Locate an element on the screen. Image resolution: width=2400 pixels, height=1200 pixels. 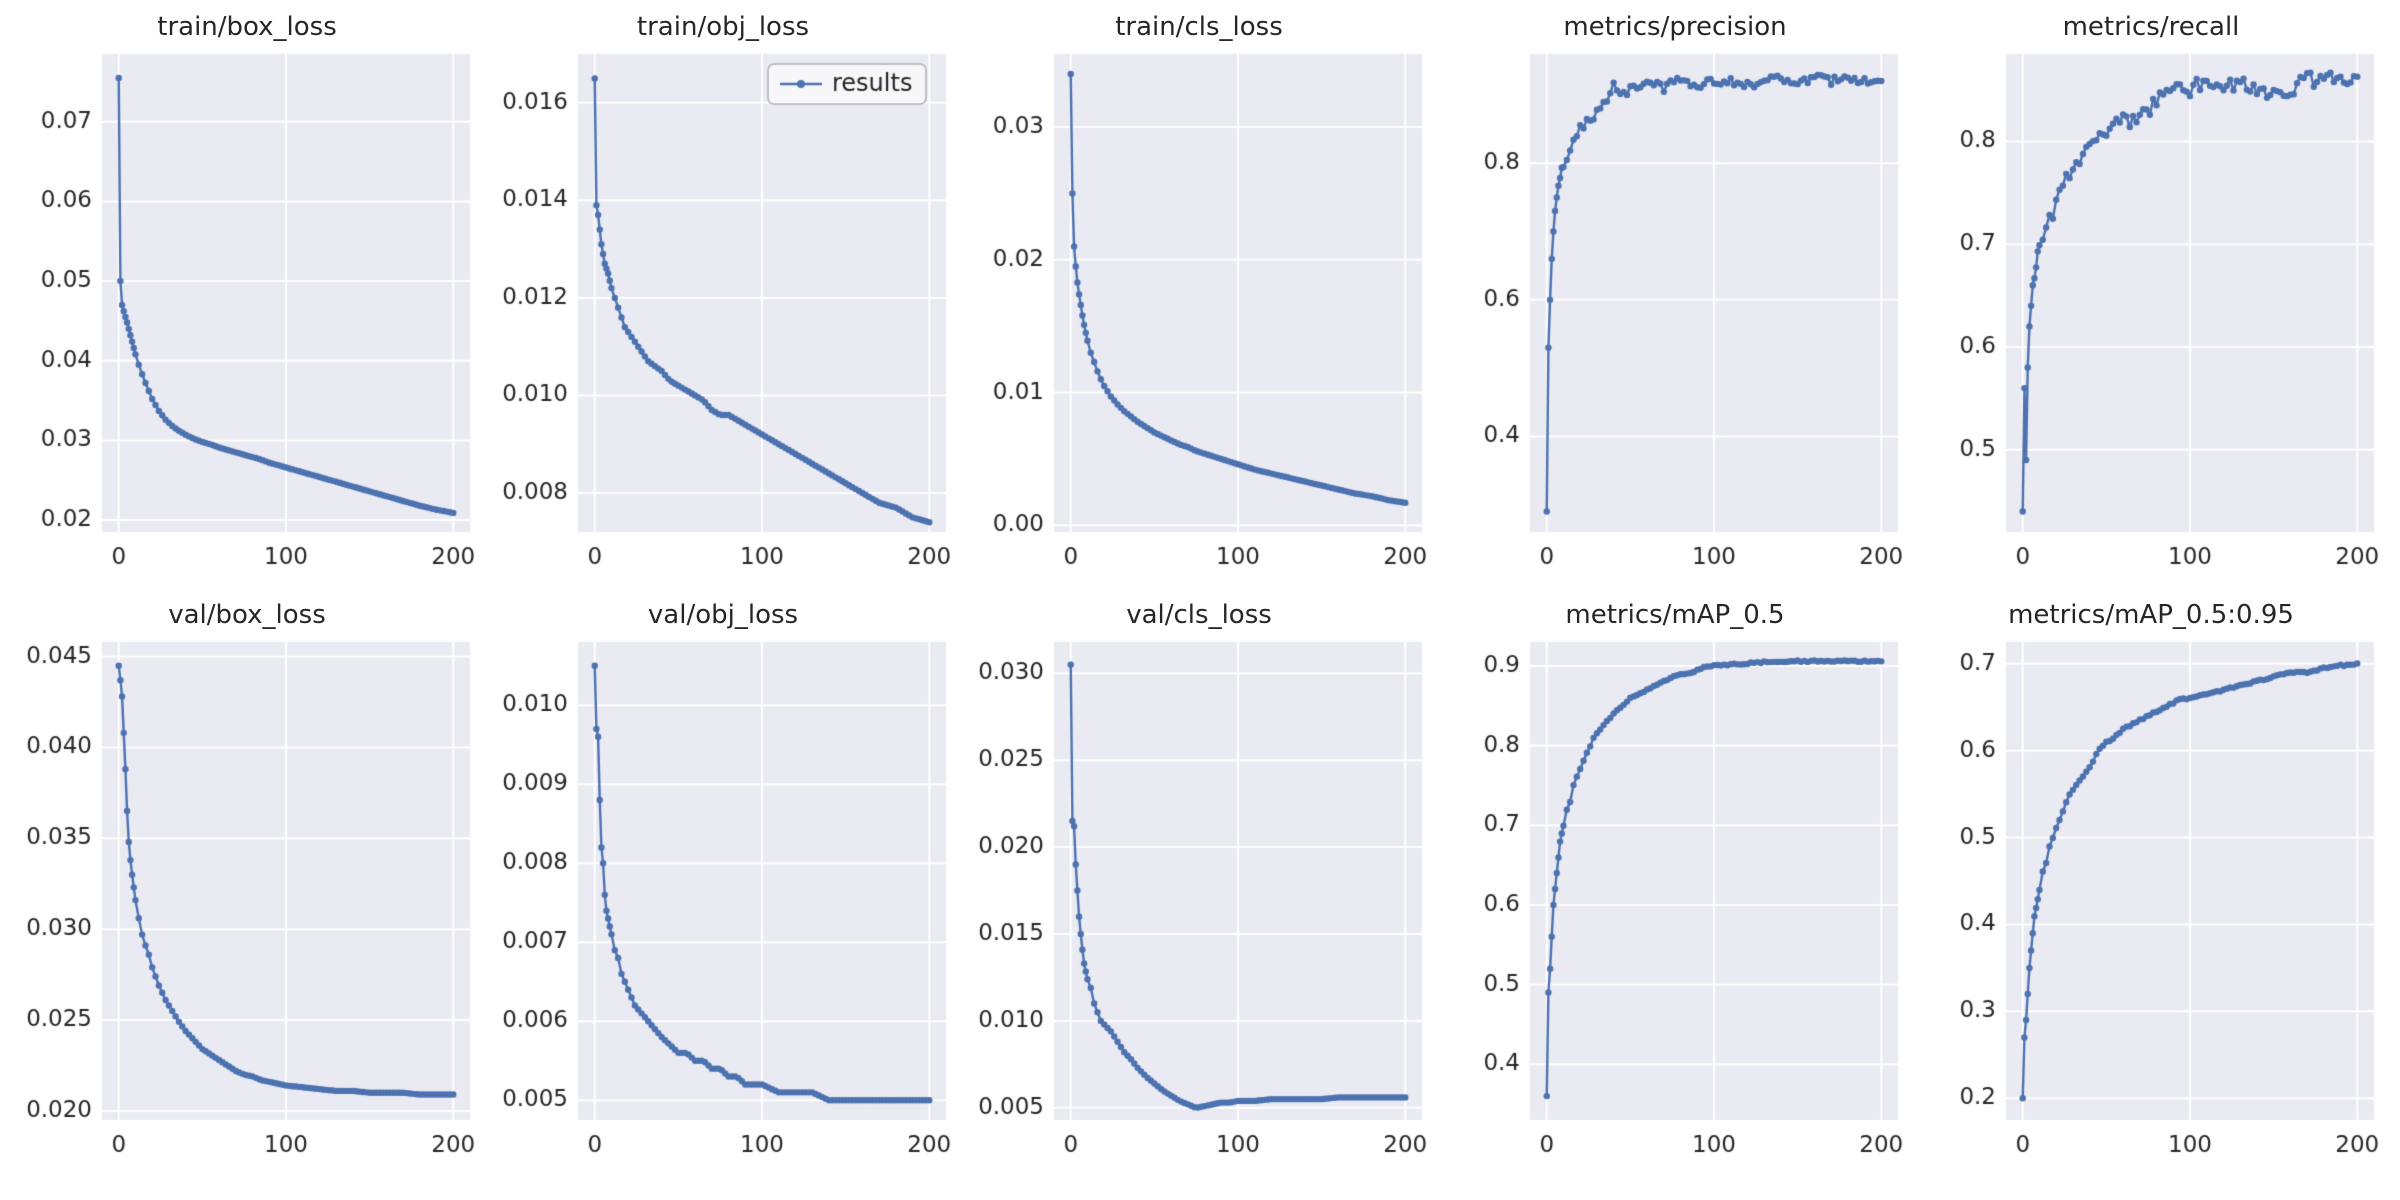
plot-canvas-metrics-precision is located at coordinates (1675, 314).